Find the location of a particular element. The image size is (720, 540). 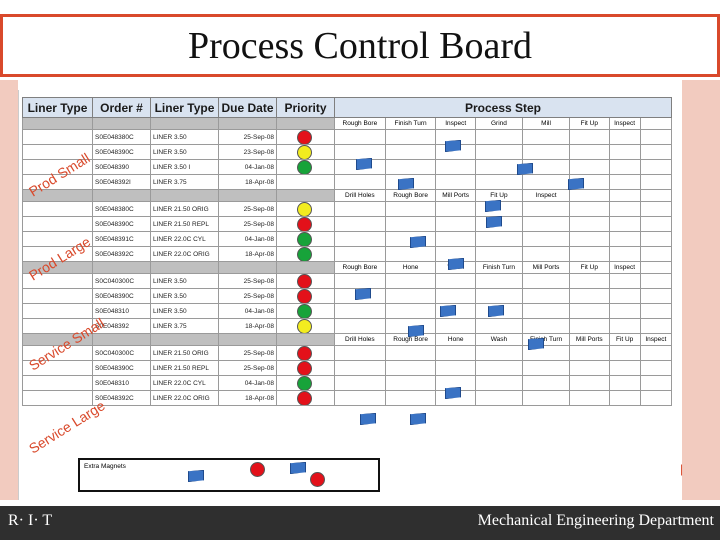

cell-order: S0C040300C is located at coordinates (121, 281).